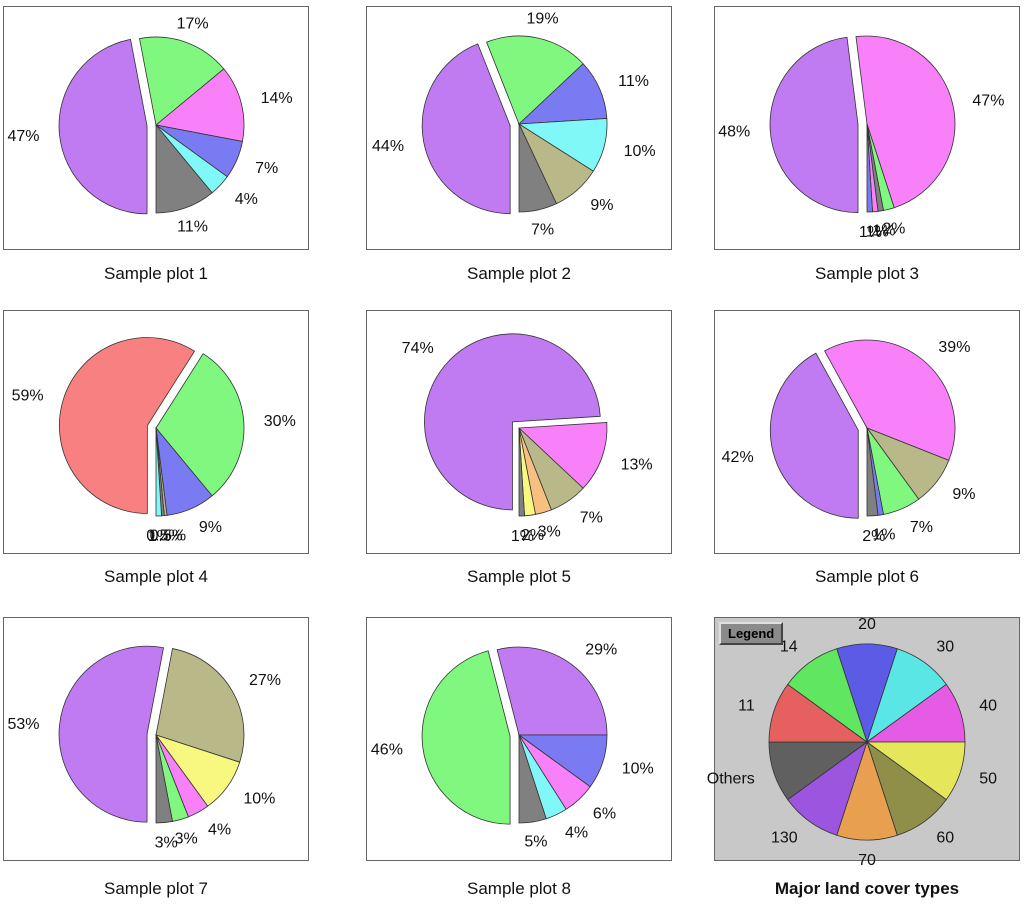 The width and height of the screenshot is (1024, 906). Describe the element at coordinates (387, 750) in the screenshot. I see `pie-label-8-1: 46%` at that location.